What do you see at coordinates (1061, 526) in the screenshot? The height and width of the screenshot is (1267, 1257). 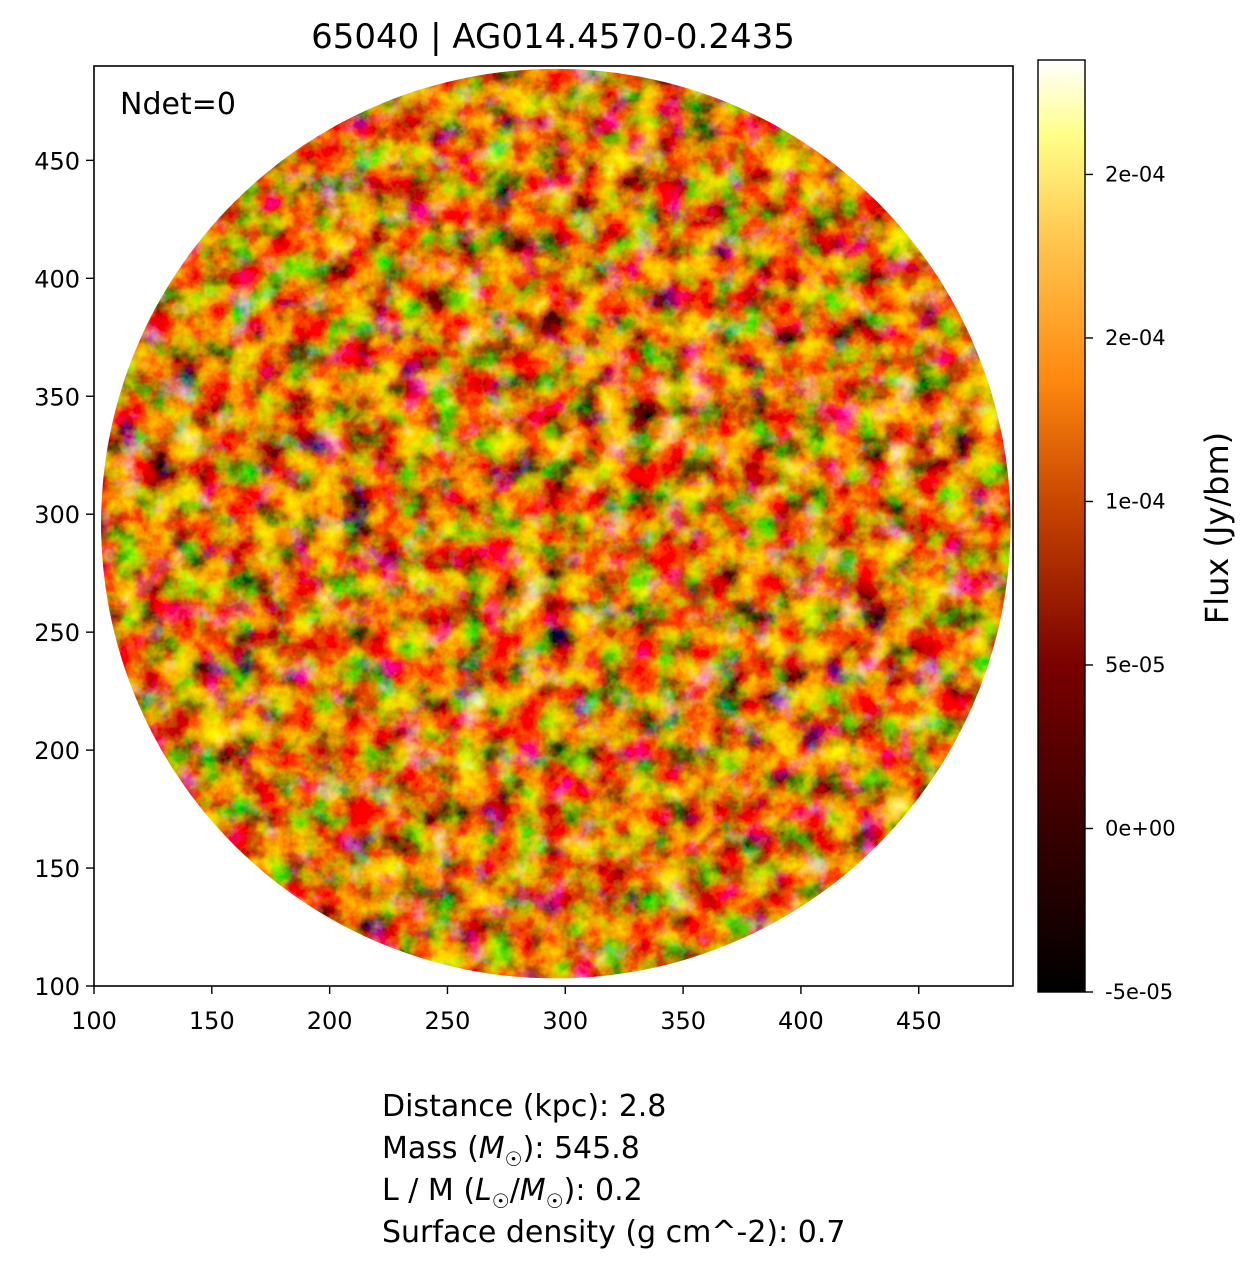 I see `colorbar-gradient` at bounding box center [1061, 526].